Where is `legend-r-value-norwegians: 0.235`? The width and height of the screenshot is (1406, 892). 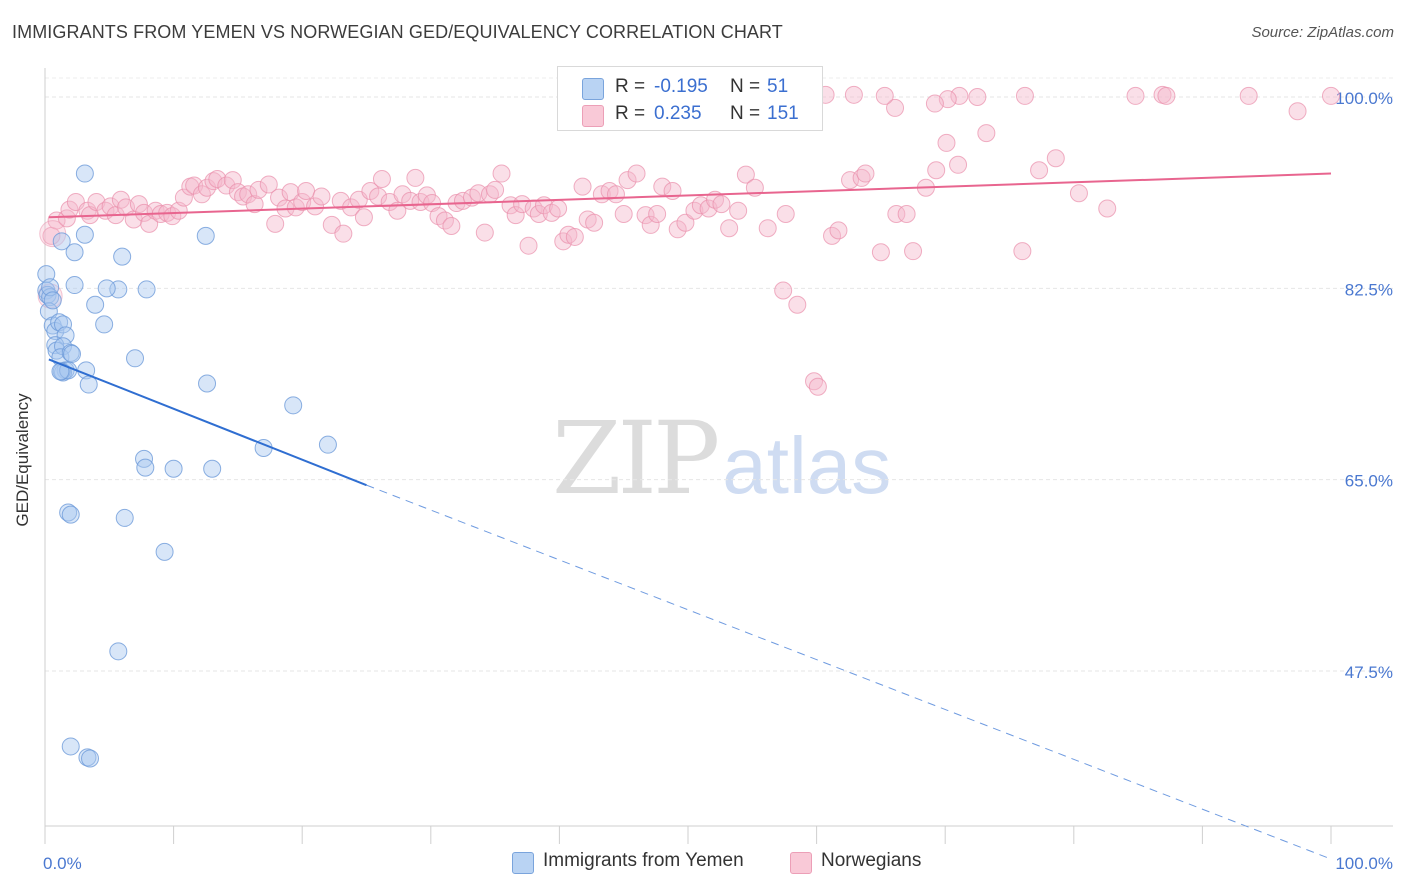 legend-r-value-norwegians: 0.235 is located at coordinates (678, 113).